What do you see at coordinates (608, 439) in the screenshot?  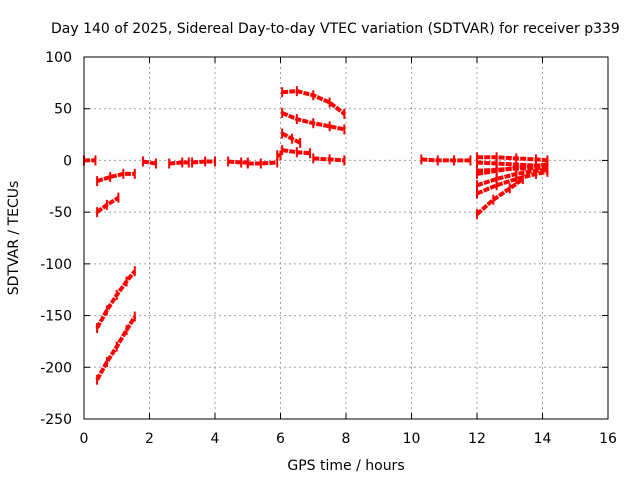 I see `x-tick-label: 16` at bounding box center [608, 439].